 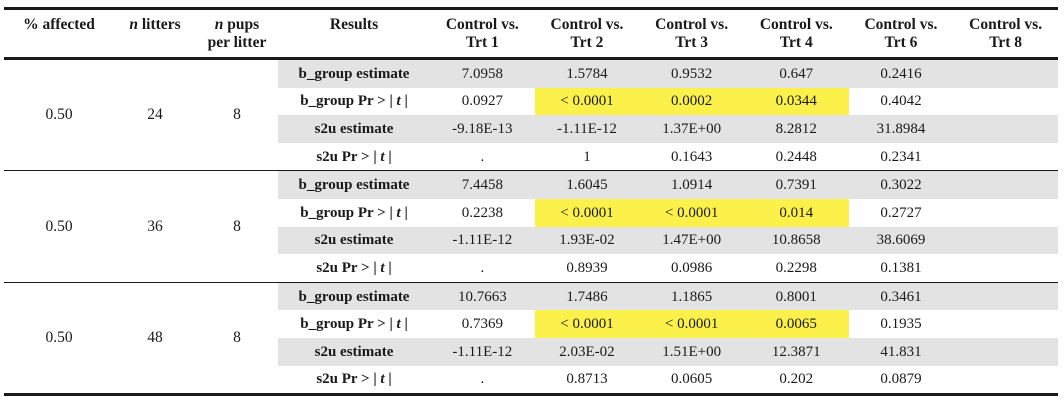 What do you see at coordinates (901, 212) in the screenshot?
I see `value-cell: 0.2727` at bounding box center [901, 212].